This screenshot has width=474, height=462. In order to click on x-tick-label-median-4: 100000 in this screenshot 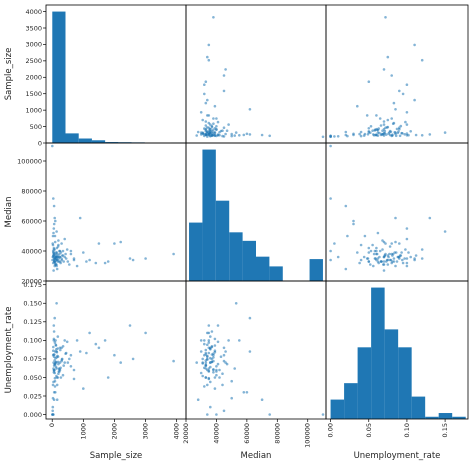, I will do `click(308, 435)`.